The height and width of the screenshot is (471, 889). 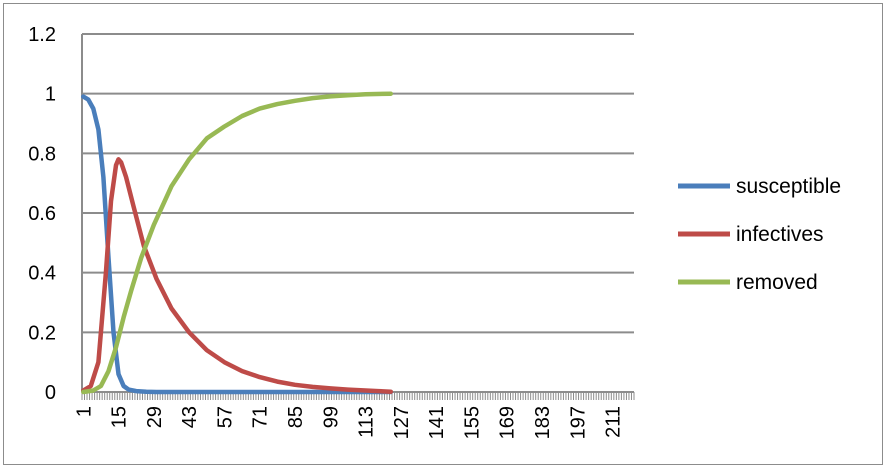 What do you see at coordinates (508, 422) in the screenshot?
I see `x-tick-label: 169` at bounding box center [508, 422].